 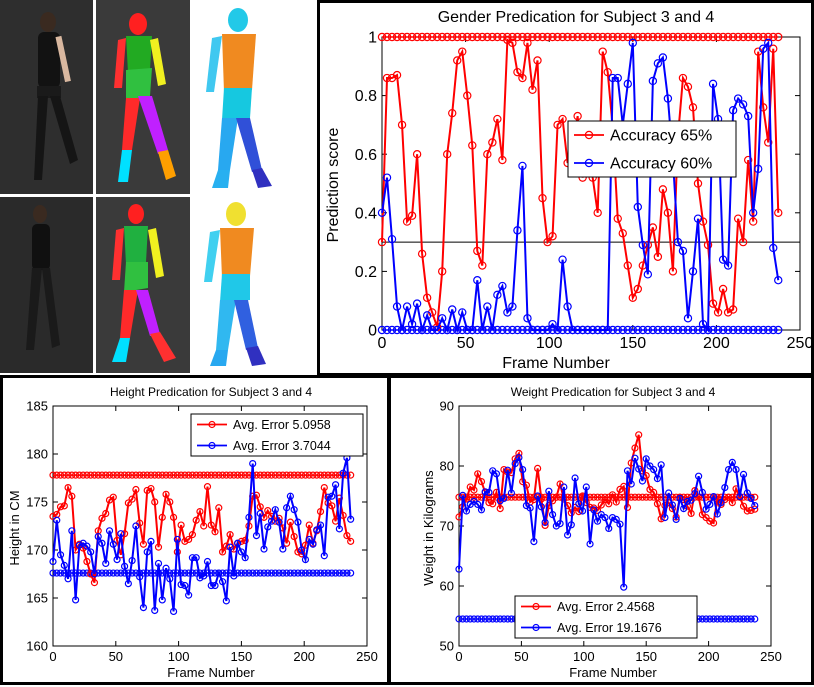 I want to click on subject-4-mesh-figure, so click(x=235, y=284).